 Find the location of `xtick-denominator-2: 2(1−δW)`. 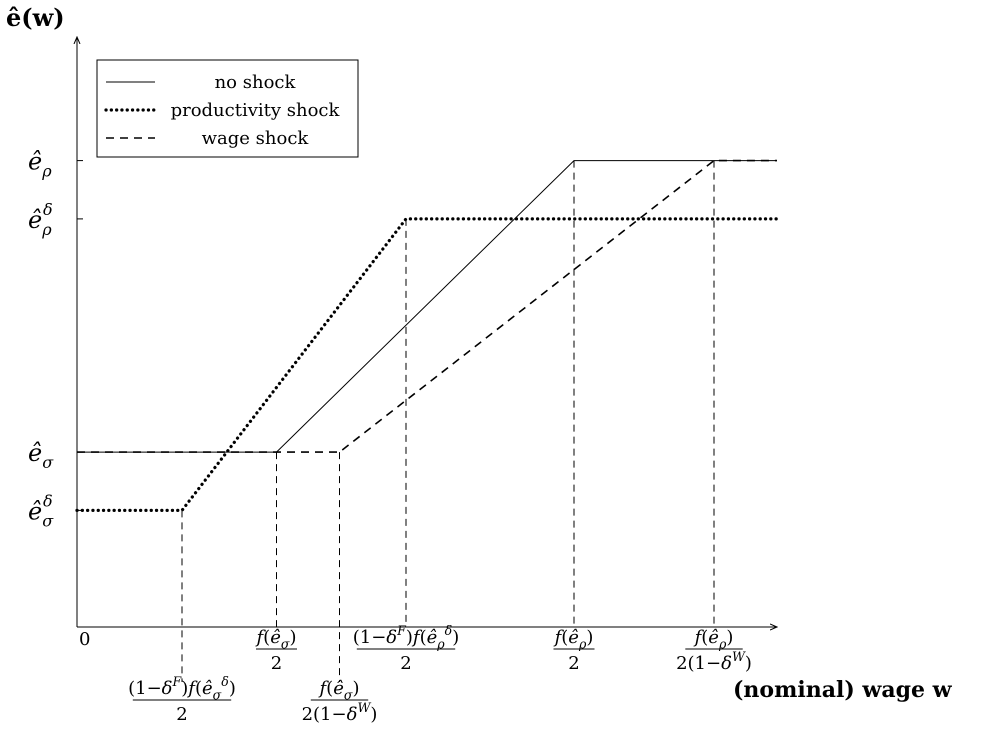

xtick-denominator-2: 2(1−δW) is located at coordinates (340, 712).